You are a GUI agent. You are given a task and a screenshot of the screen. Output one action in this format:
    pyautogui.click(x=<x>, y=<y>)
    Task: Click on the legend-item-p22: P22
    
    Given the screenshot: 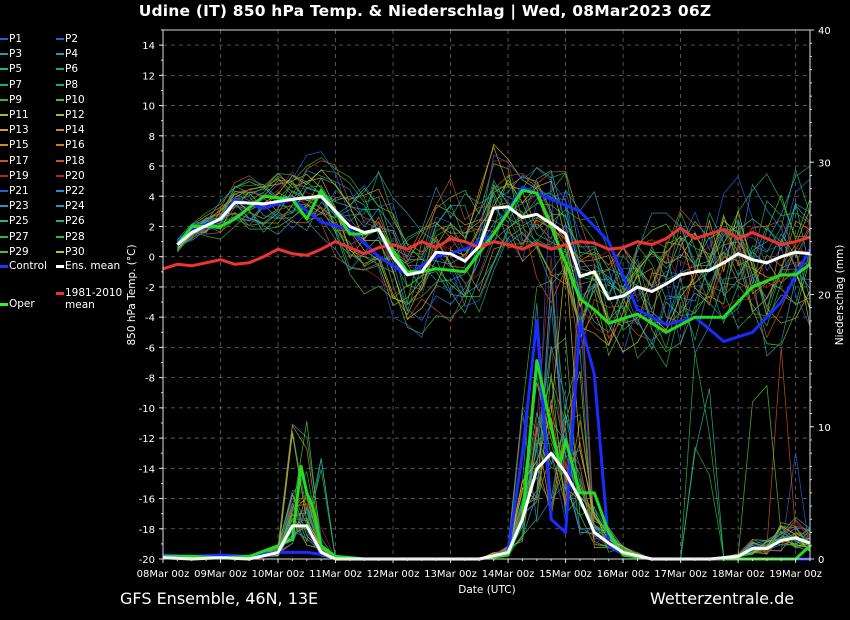 What is the action you would take?
    pyautogui.click(x=70, y=191)
    